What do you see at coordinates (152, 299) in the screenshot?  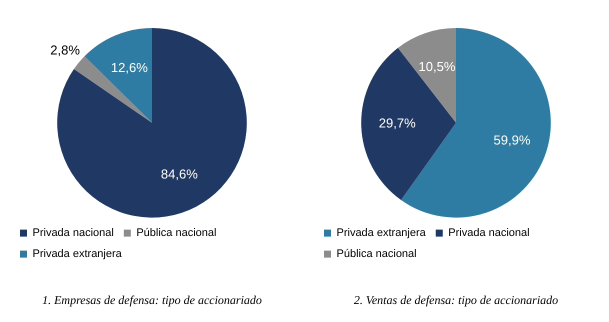 I see `text: 1. Empresas de defensa: tipo de accionariado` at bounding box center [152, 299].